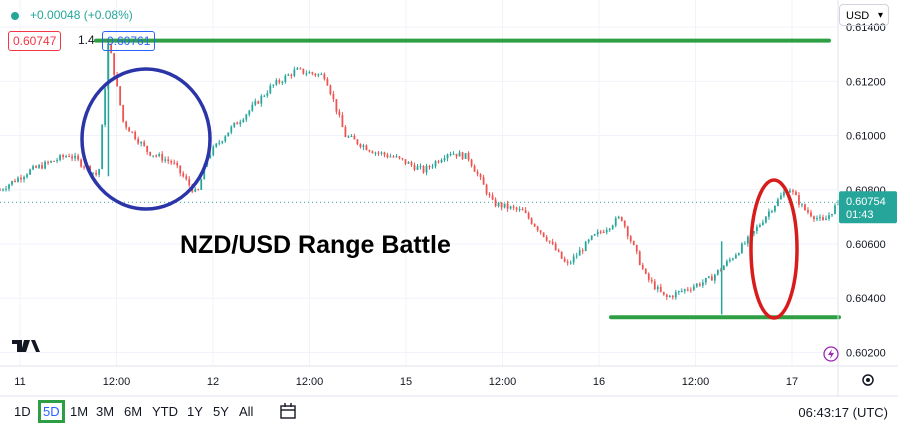 The height and width of the screenshot is (431, 898). What do you see at coordinates (866, 82) in the screenshot?
I see `y-tick-label: 0.61200` at bounding box center [866, 82].